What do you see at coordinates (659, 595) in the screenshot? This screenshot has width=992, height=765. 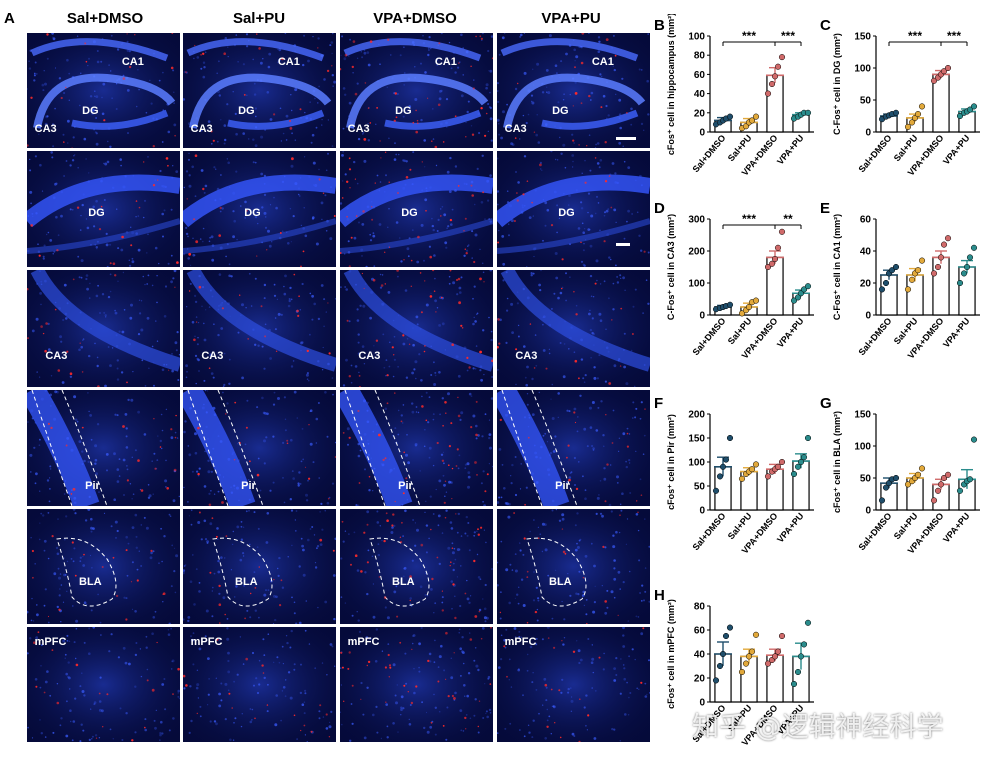 I see `panel-letter: H` at bounding box center [659, 595].